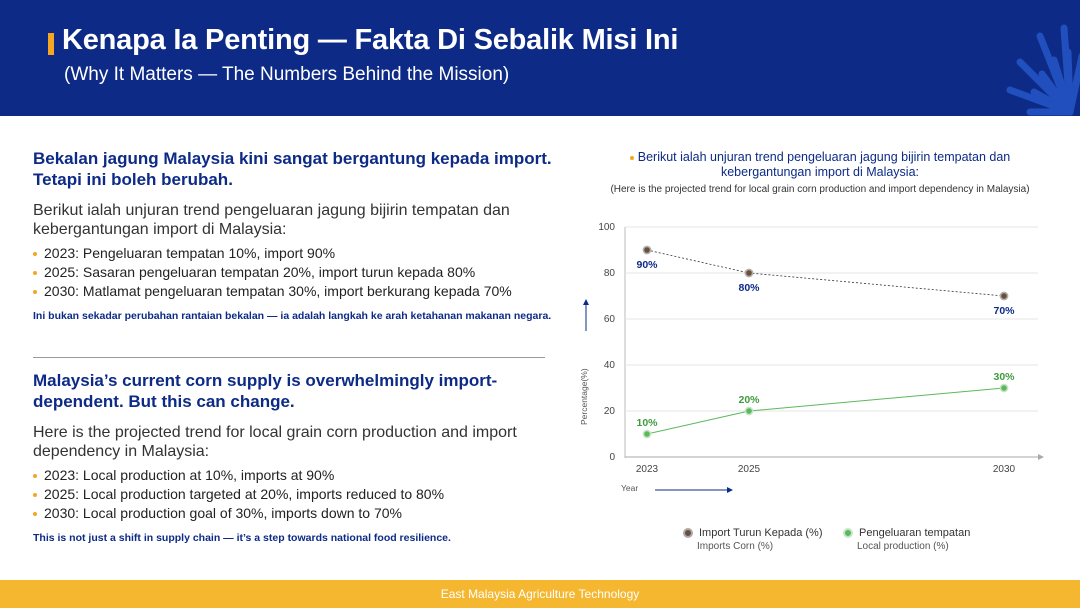  I want to click on series-local-production: 10% 20% 30%, so click(825, 405).